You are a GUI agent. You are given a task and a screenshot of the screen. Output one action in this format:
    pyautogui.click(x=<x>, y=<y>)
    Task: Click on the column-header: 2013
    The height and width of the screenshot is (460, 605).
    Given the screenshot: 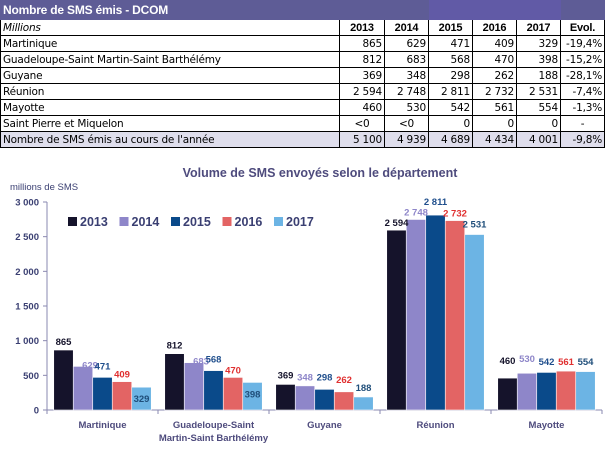 What is the action you would take?
    pyautogui.click(x=362, y=27)
    